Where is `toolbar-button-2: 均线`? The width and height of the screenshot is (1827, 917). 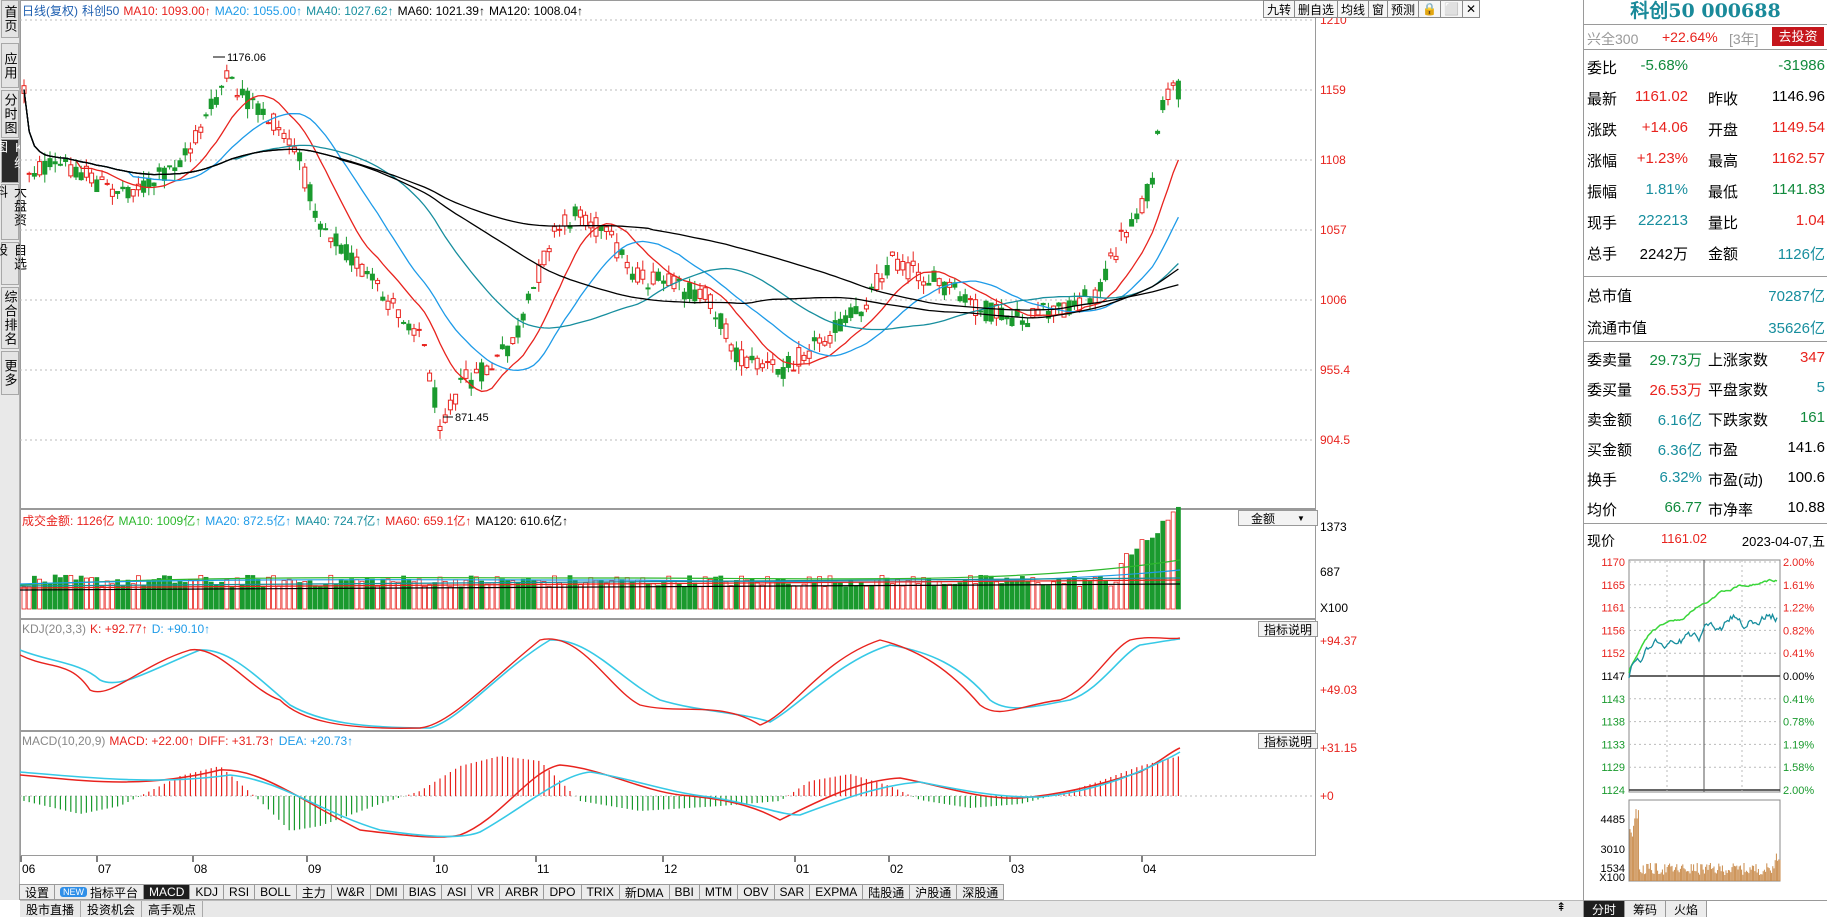
toolbar-button-2: 均线 is located at coordinates (1352, 9).